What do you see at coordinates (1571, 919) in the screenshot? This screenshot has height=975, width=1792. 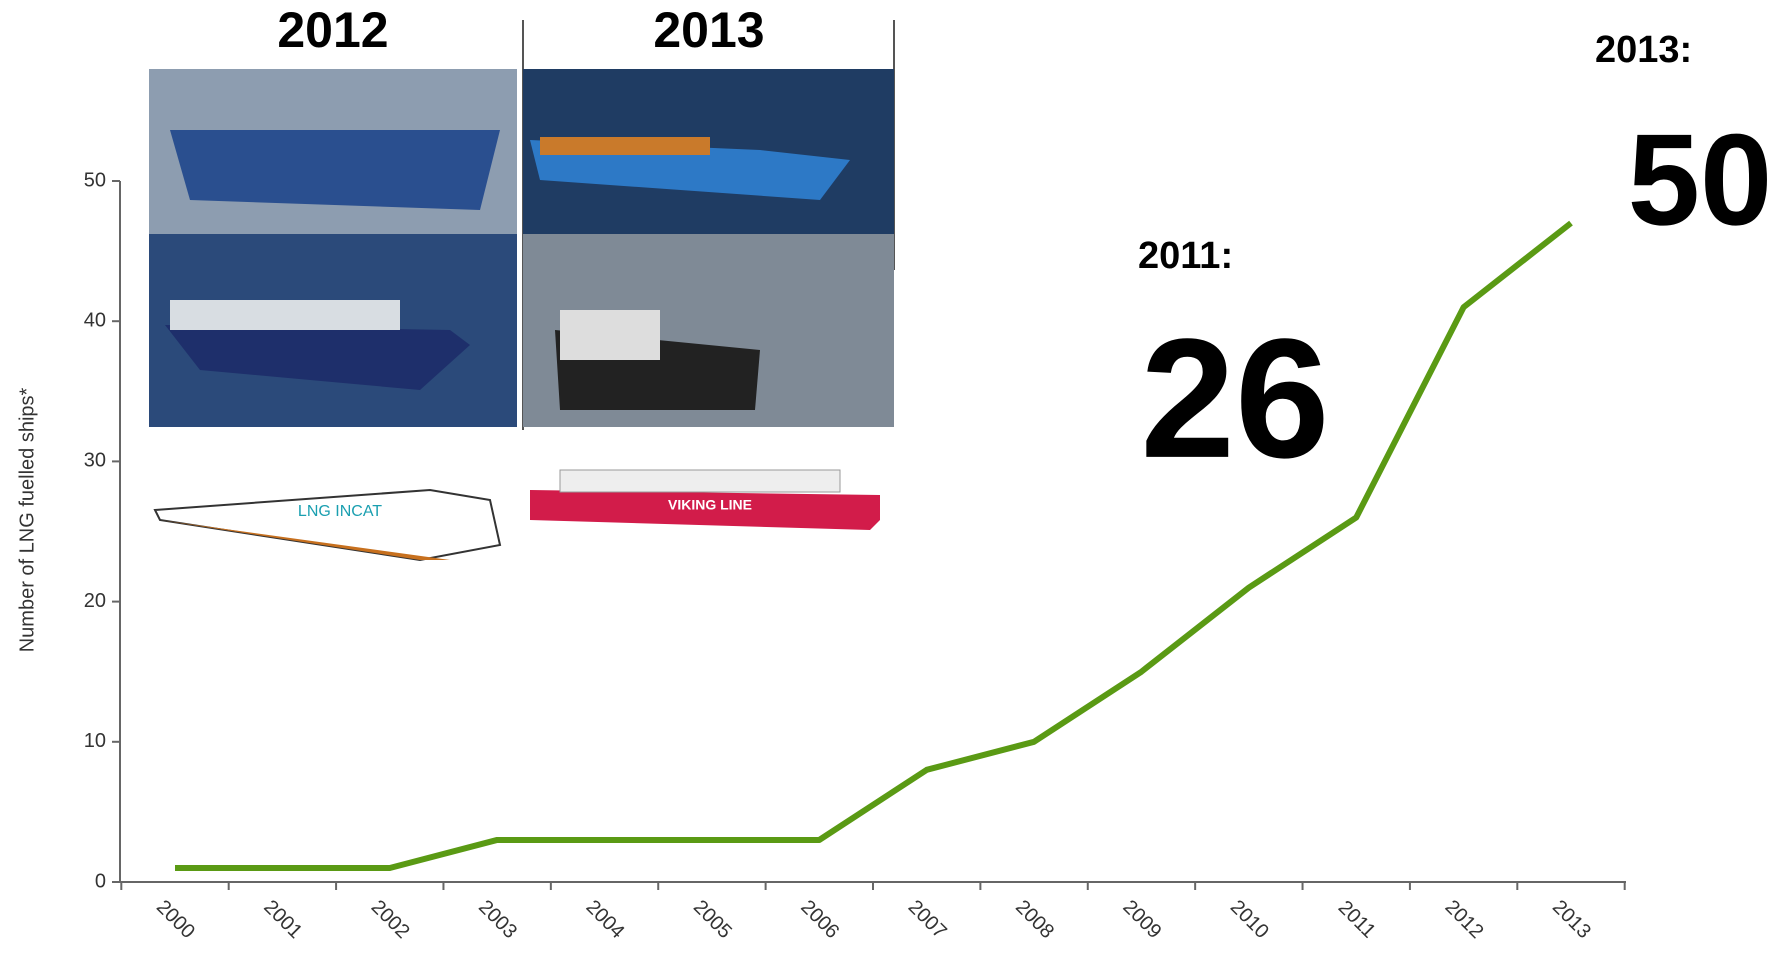 I see `x-tick-label: 2013` at bounding box center [1571, 919].